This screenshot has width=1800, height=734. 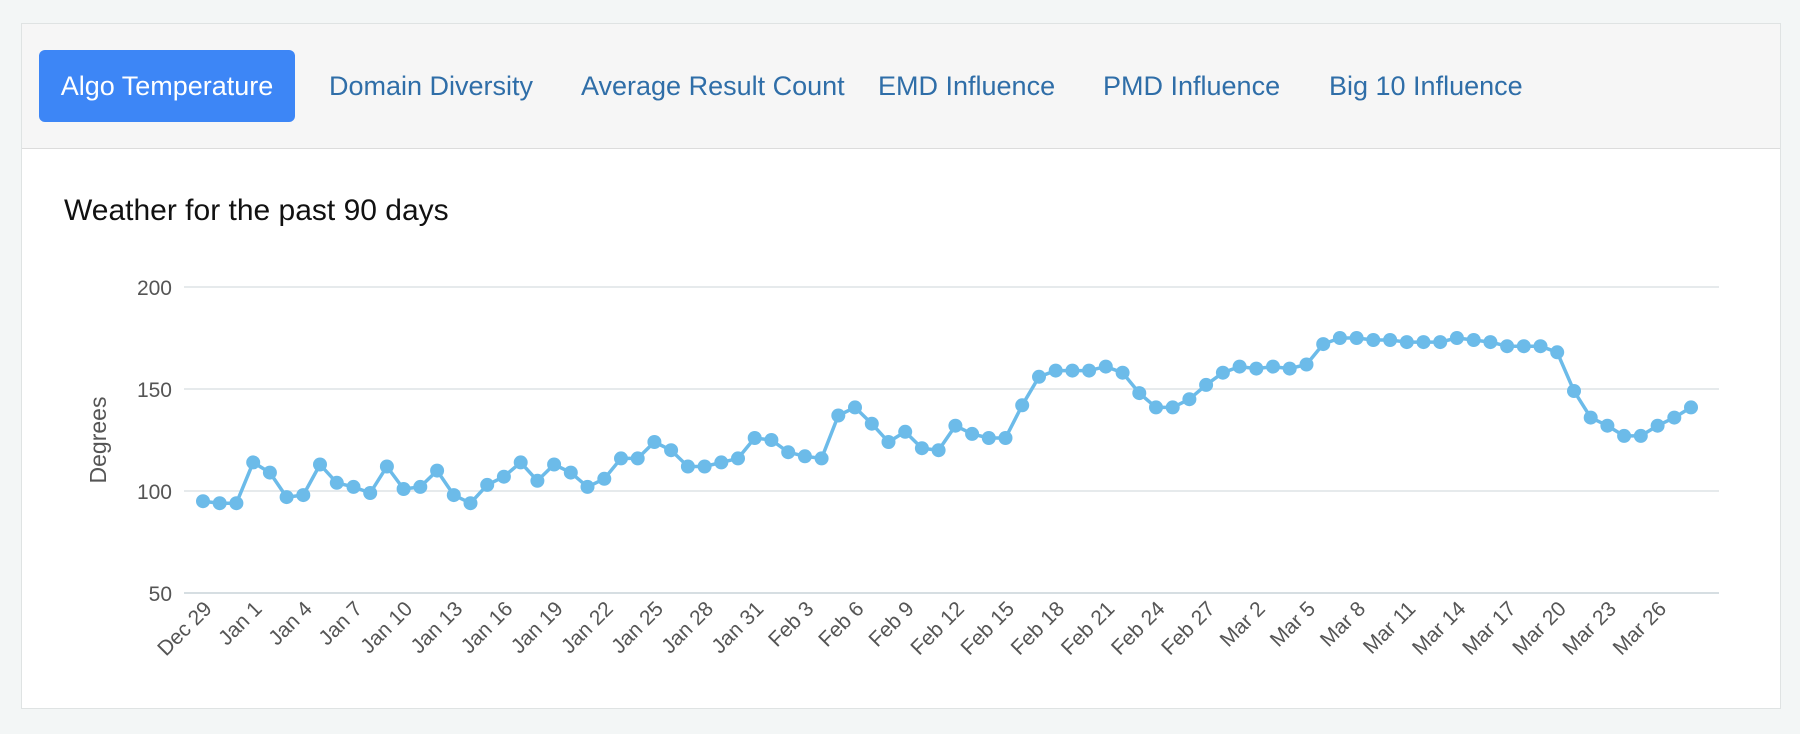 What do you see at coordinates (637, 627) in the screenshot?
I see `x-tick-label: Jan 25` at bounding box center [637, 627].